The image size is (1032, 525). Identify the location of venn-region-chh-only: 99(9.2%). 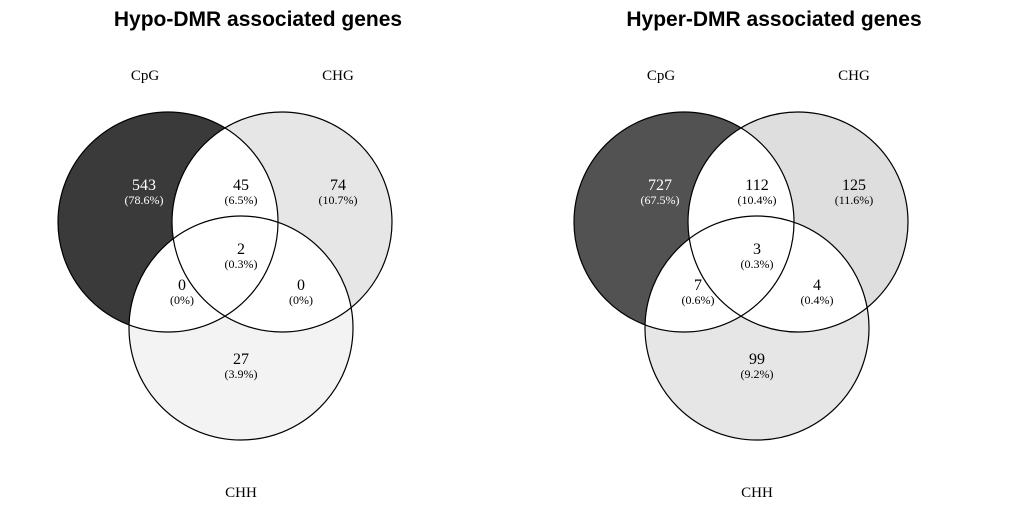
(757, 366).